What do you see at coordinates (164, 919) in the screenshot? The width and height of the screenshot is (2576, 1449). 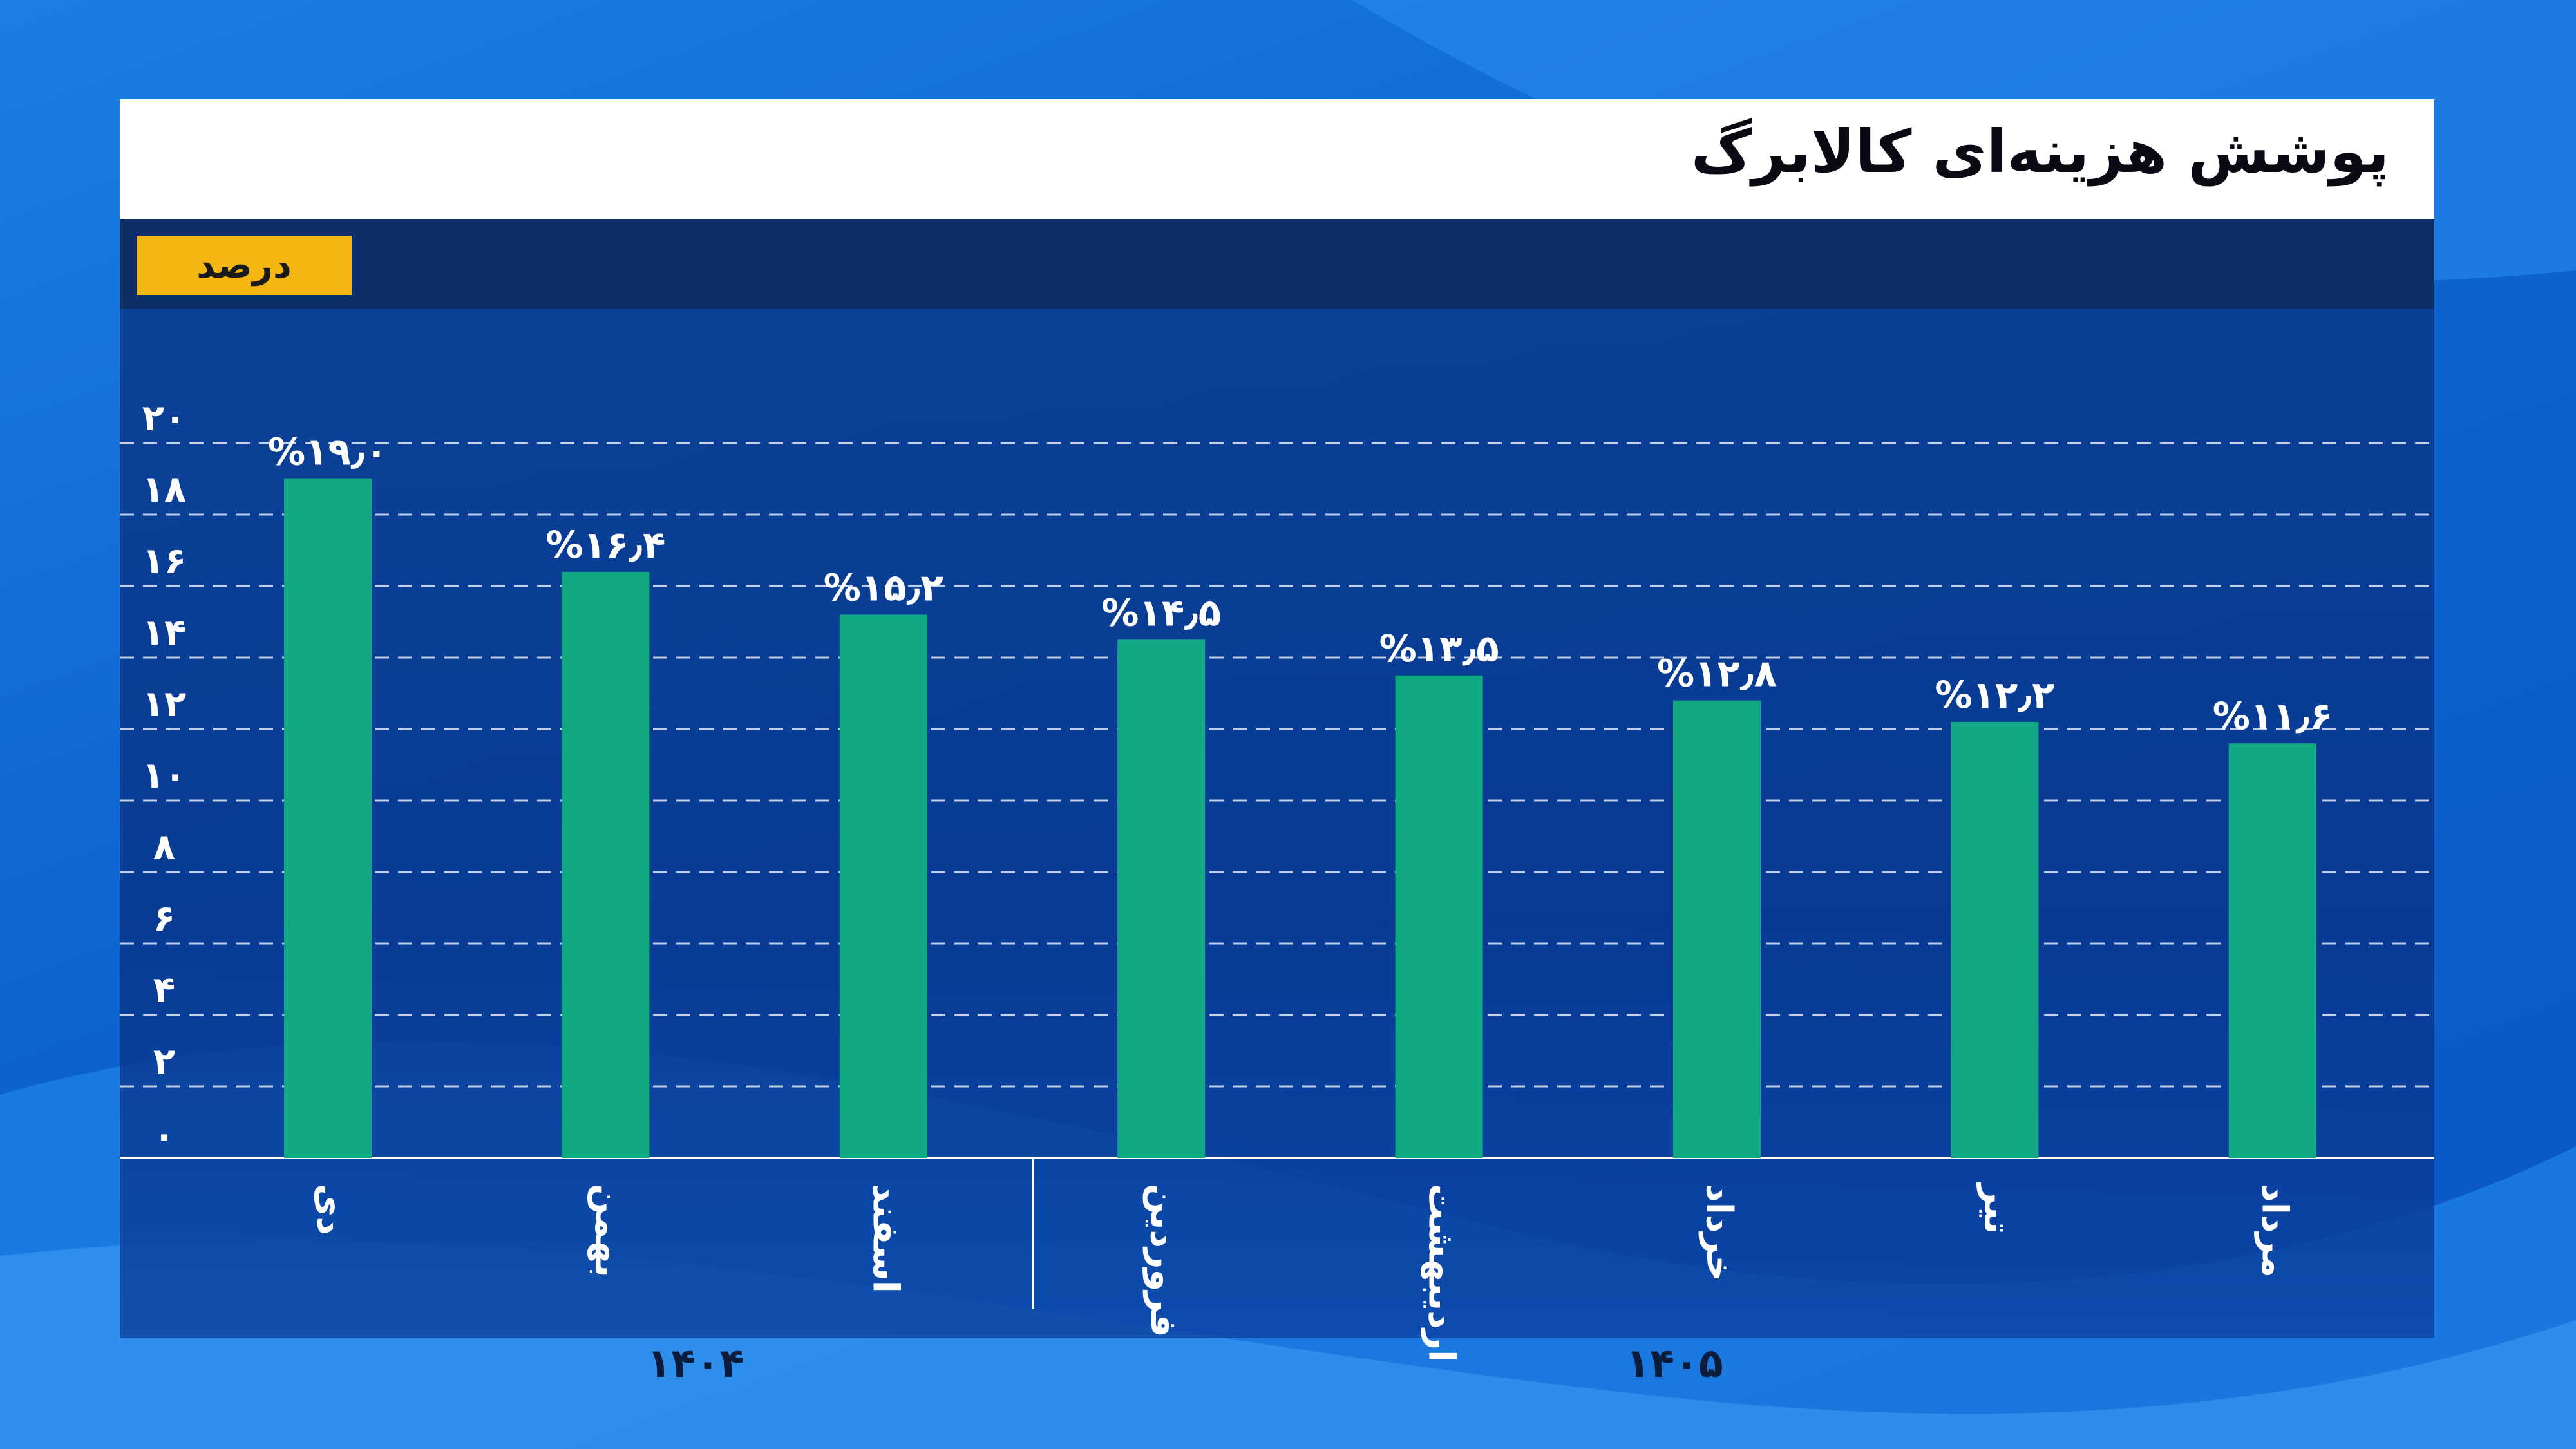 I see `y-tick-label: ۶` at bounding box center [164, 919].